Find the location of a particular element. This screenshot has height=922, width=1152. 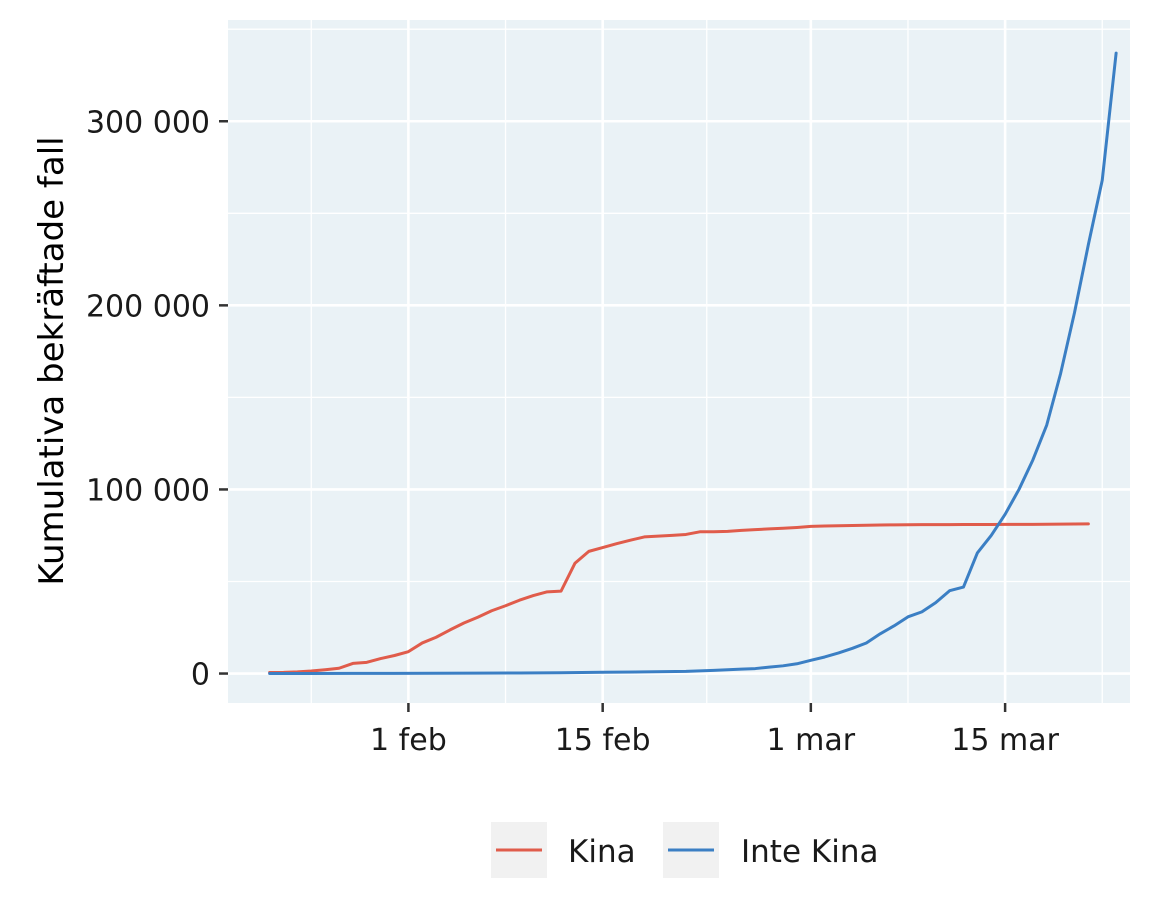

x-tick-label: 1 mar is located at coordinates (811, 740).